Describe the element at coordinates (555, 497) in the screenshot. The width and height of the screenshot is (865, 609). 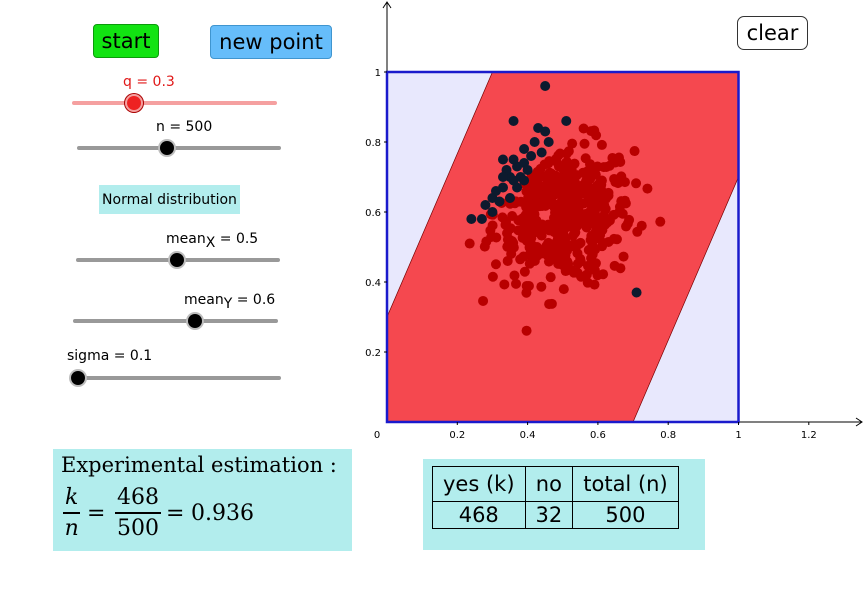
I see `results-table: yes (k) no total (n) 468 32 500` at that location.